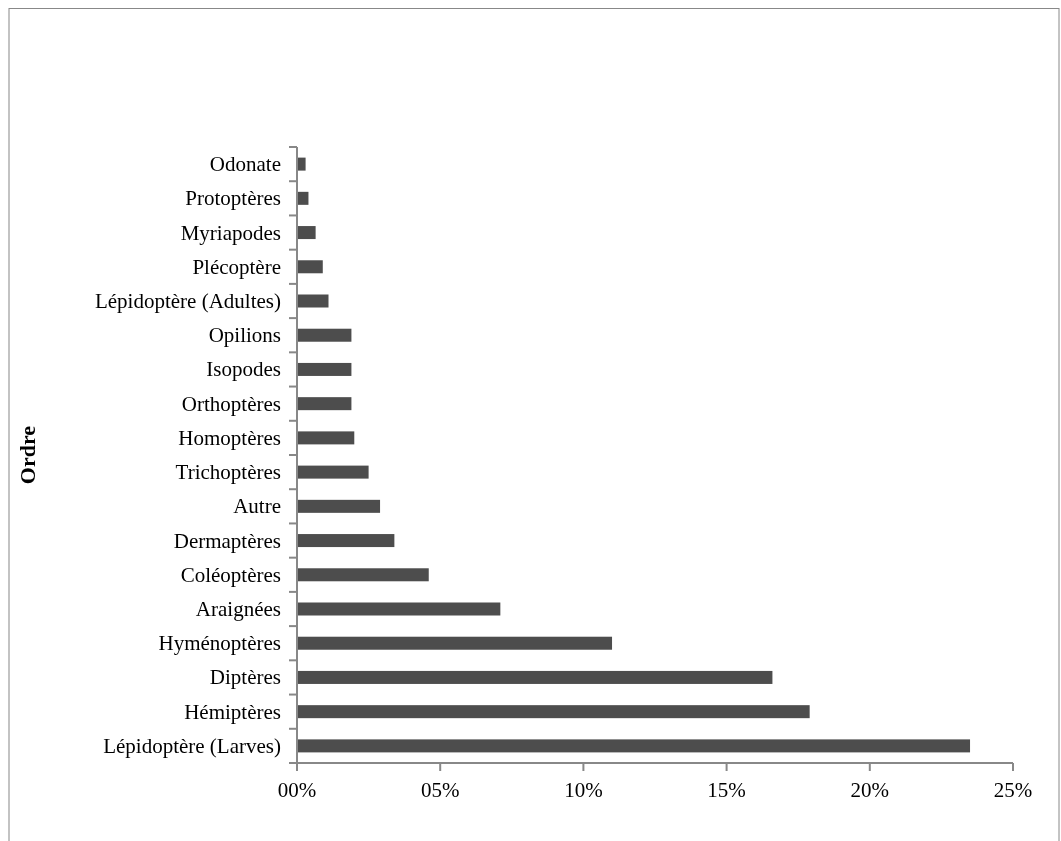  Describe the element at coordinates (244, 335) in the screenshot. I see `y-tick-label: Opilions` at that location.